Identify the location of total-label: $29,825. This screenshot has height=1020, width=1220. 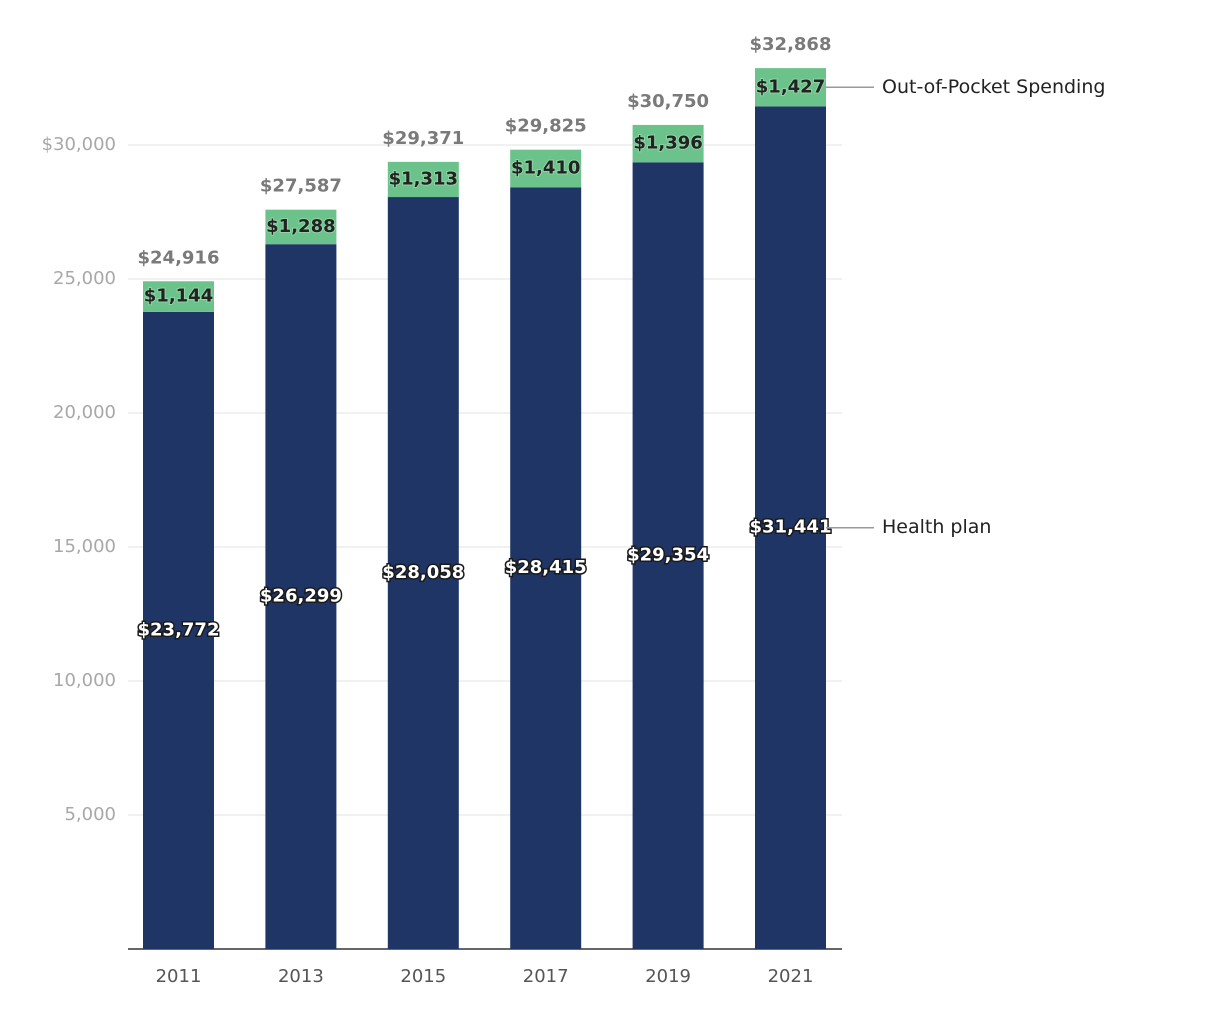
(546, 126).